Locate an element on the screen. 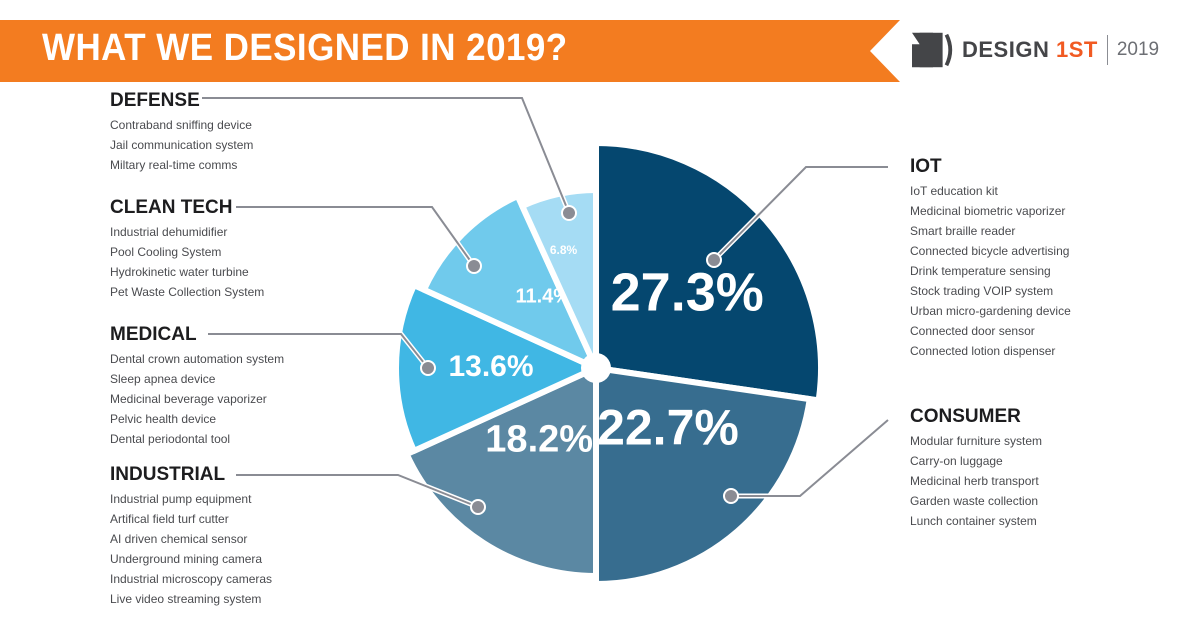  brand-accent: 1ST is located at coordinates (1076, 49).